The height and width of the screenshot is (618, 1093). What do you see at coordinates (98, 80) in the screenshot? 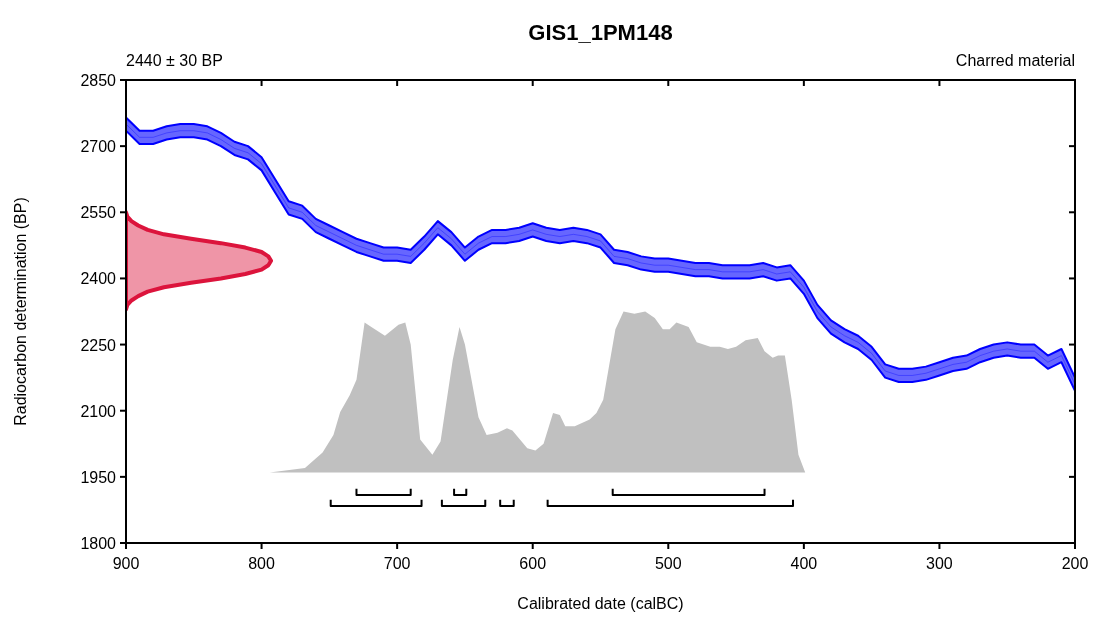
I see `y-tick-label: 2850` at bounding box center [98, 80].